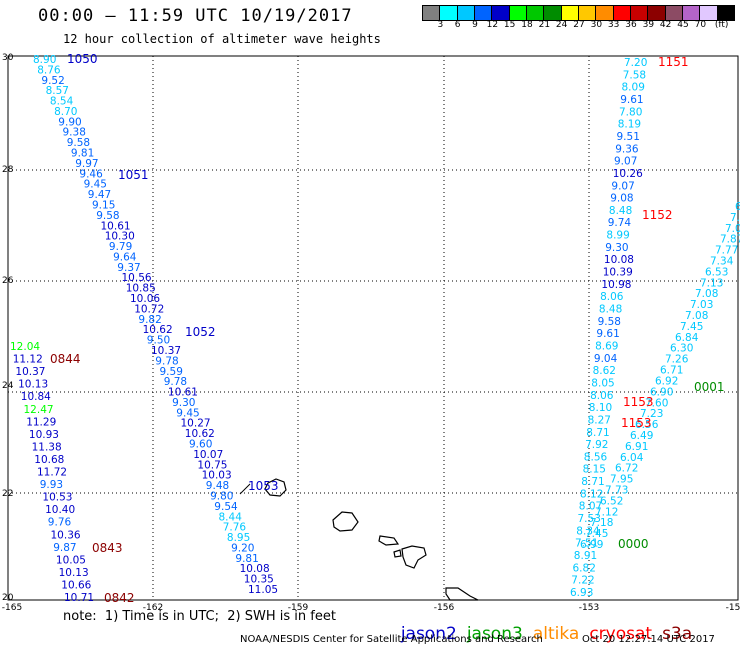 The image size is (740, 650). What do you see at coordinates (217, 486) in the screenshot?
I see `track-a-wave-height: 9.48` at bounding box center [217, 486].